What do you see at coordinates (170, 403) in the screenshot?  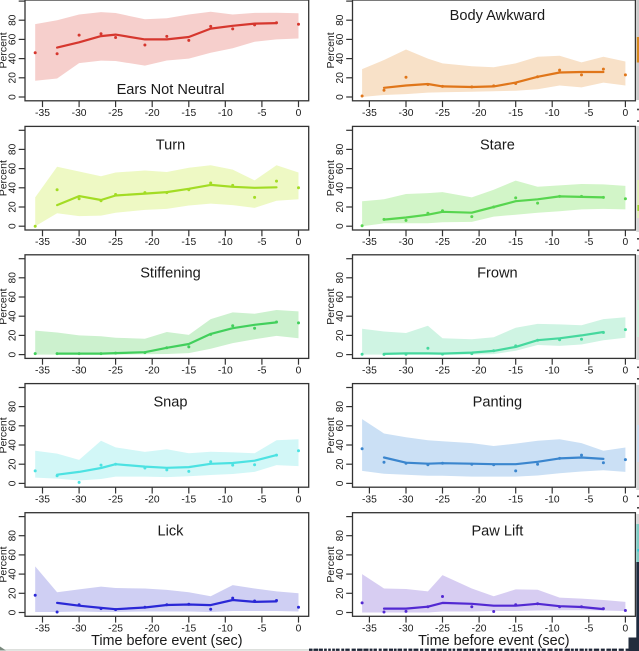 I see `svg-text: Snap` at bounding box center [170, 403].